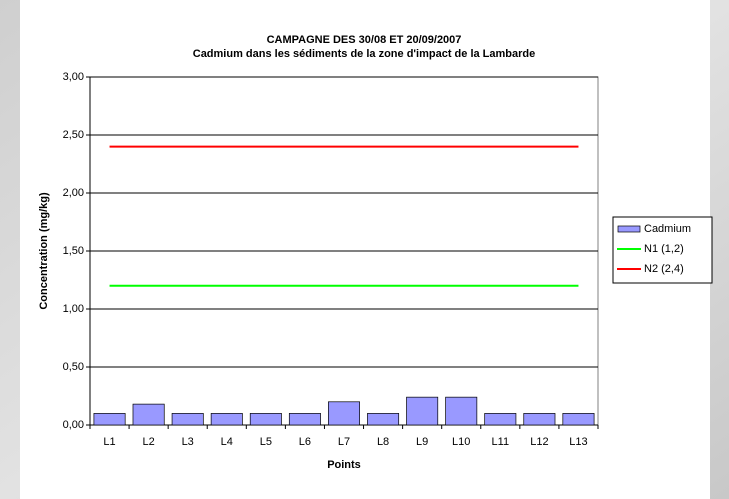 Image resolution: width=729 pixels, height=499 pixels. Describe the element at coordinates (364, 40) in the screenshot. I see `chart-title: CAMPAGNE DES 30/08 ET 20/09/2007` at that location.